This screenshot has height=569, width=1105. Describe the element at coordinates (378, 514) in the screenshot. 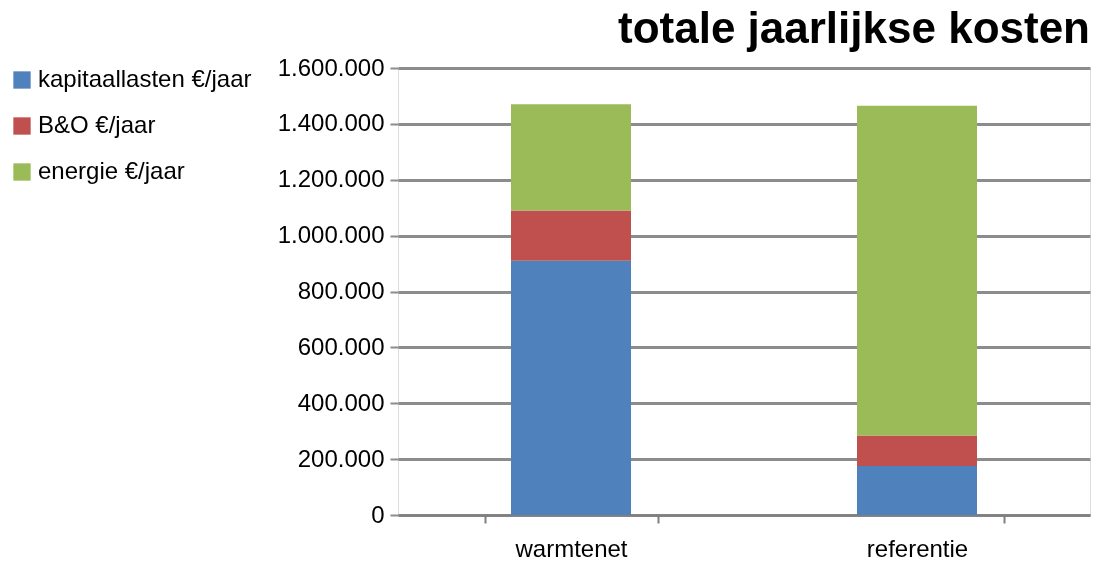

I see `y-tick-label: 0` at that location.